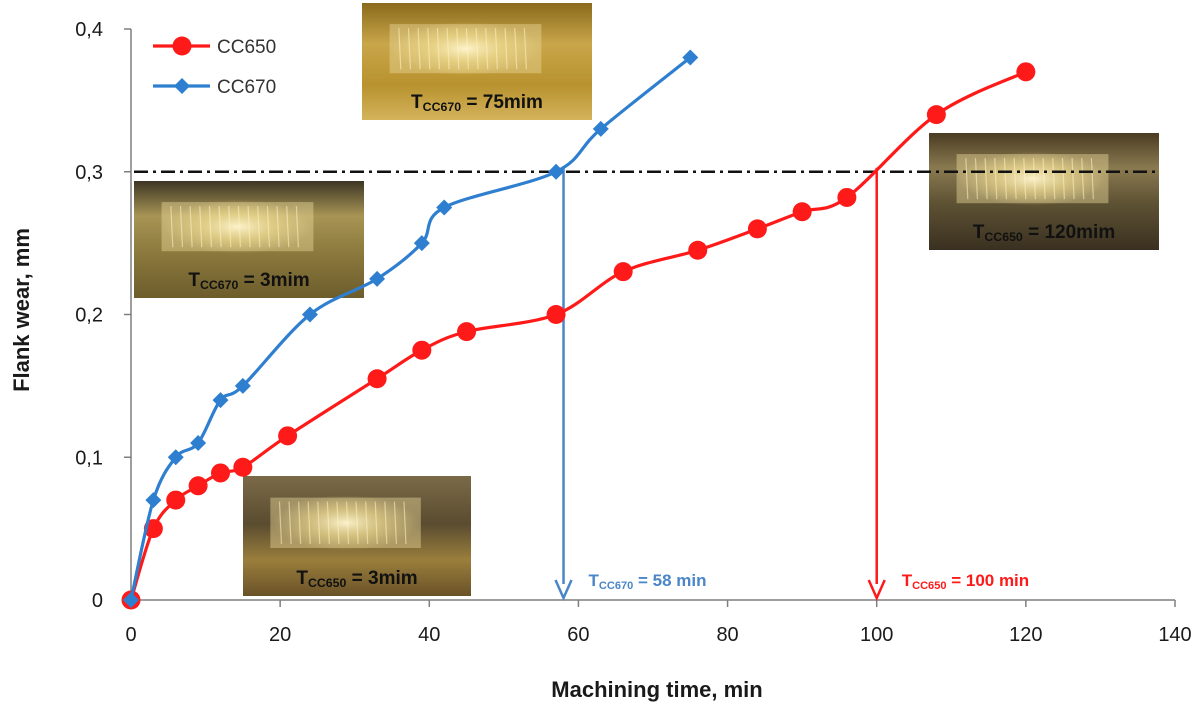 The width and height of the screenshot is (1200, 708). Describe the element at coordinates (248, 281) in the screenshot. I see `photo-caption: TCC670 = 3mim` at that location.